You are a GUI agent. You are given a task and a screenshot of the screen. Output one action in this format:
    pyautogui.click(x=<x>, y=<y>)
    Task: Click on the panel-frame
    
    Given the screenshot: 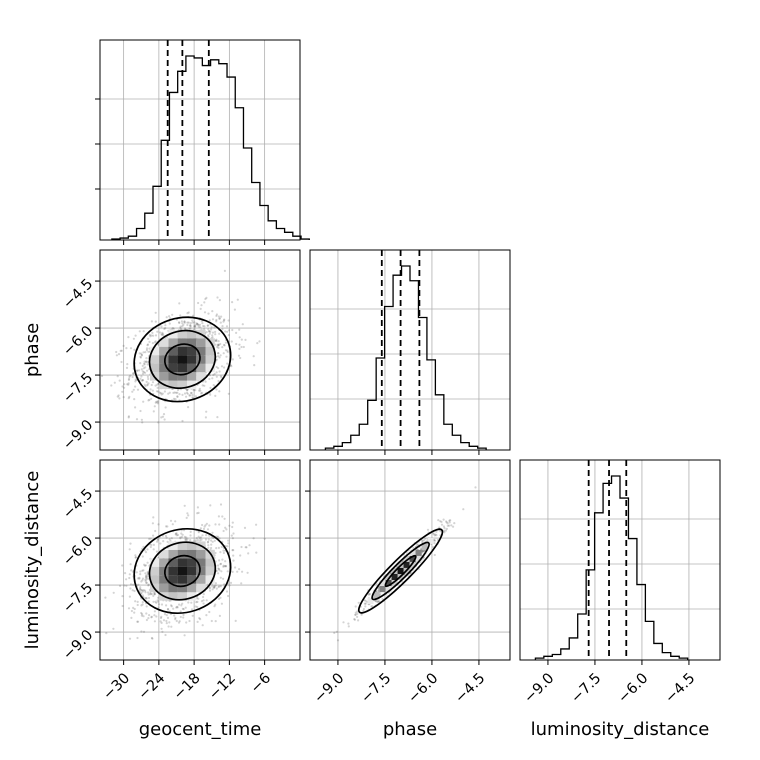 What is the action you would take?
    pyautogui.click(x=410, y=350)
    